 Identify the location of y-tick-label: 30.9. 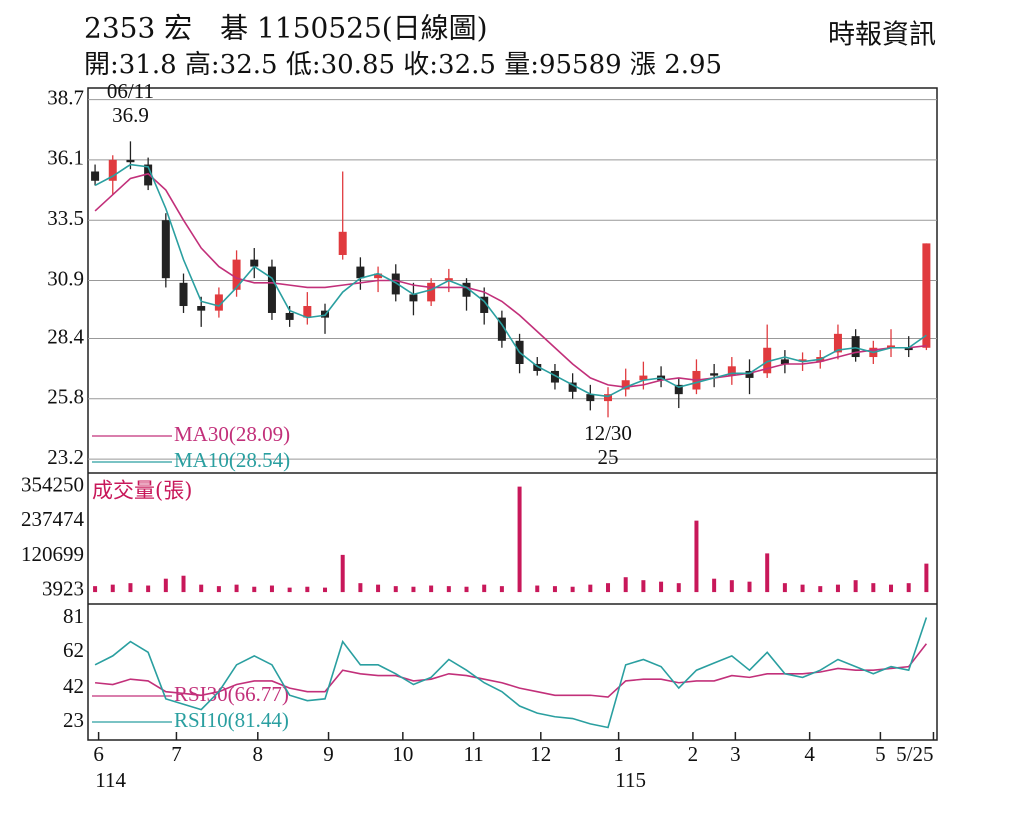
(65, 278).